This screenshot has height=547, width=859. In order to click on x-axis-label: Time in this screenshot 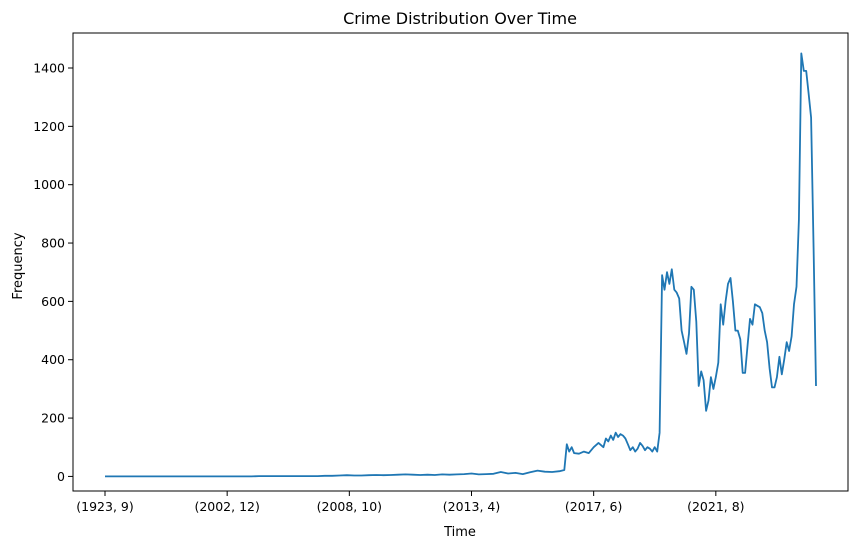, I will do `click(459, 532)`.